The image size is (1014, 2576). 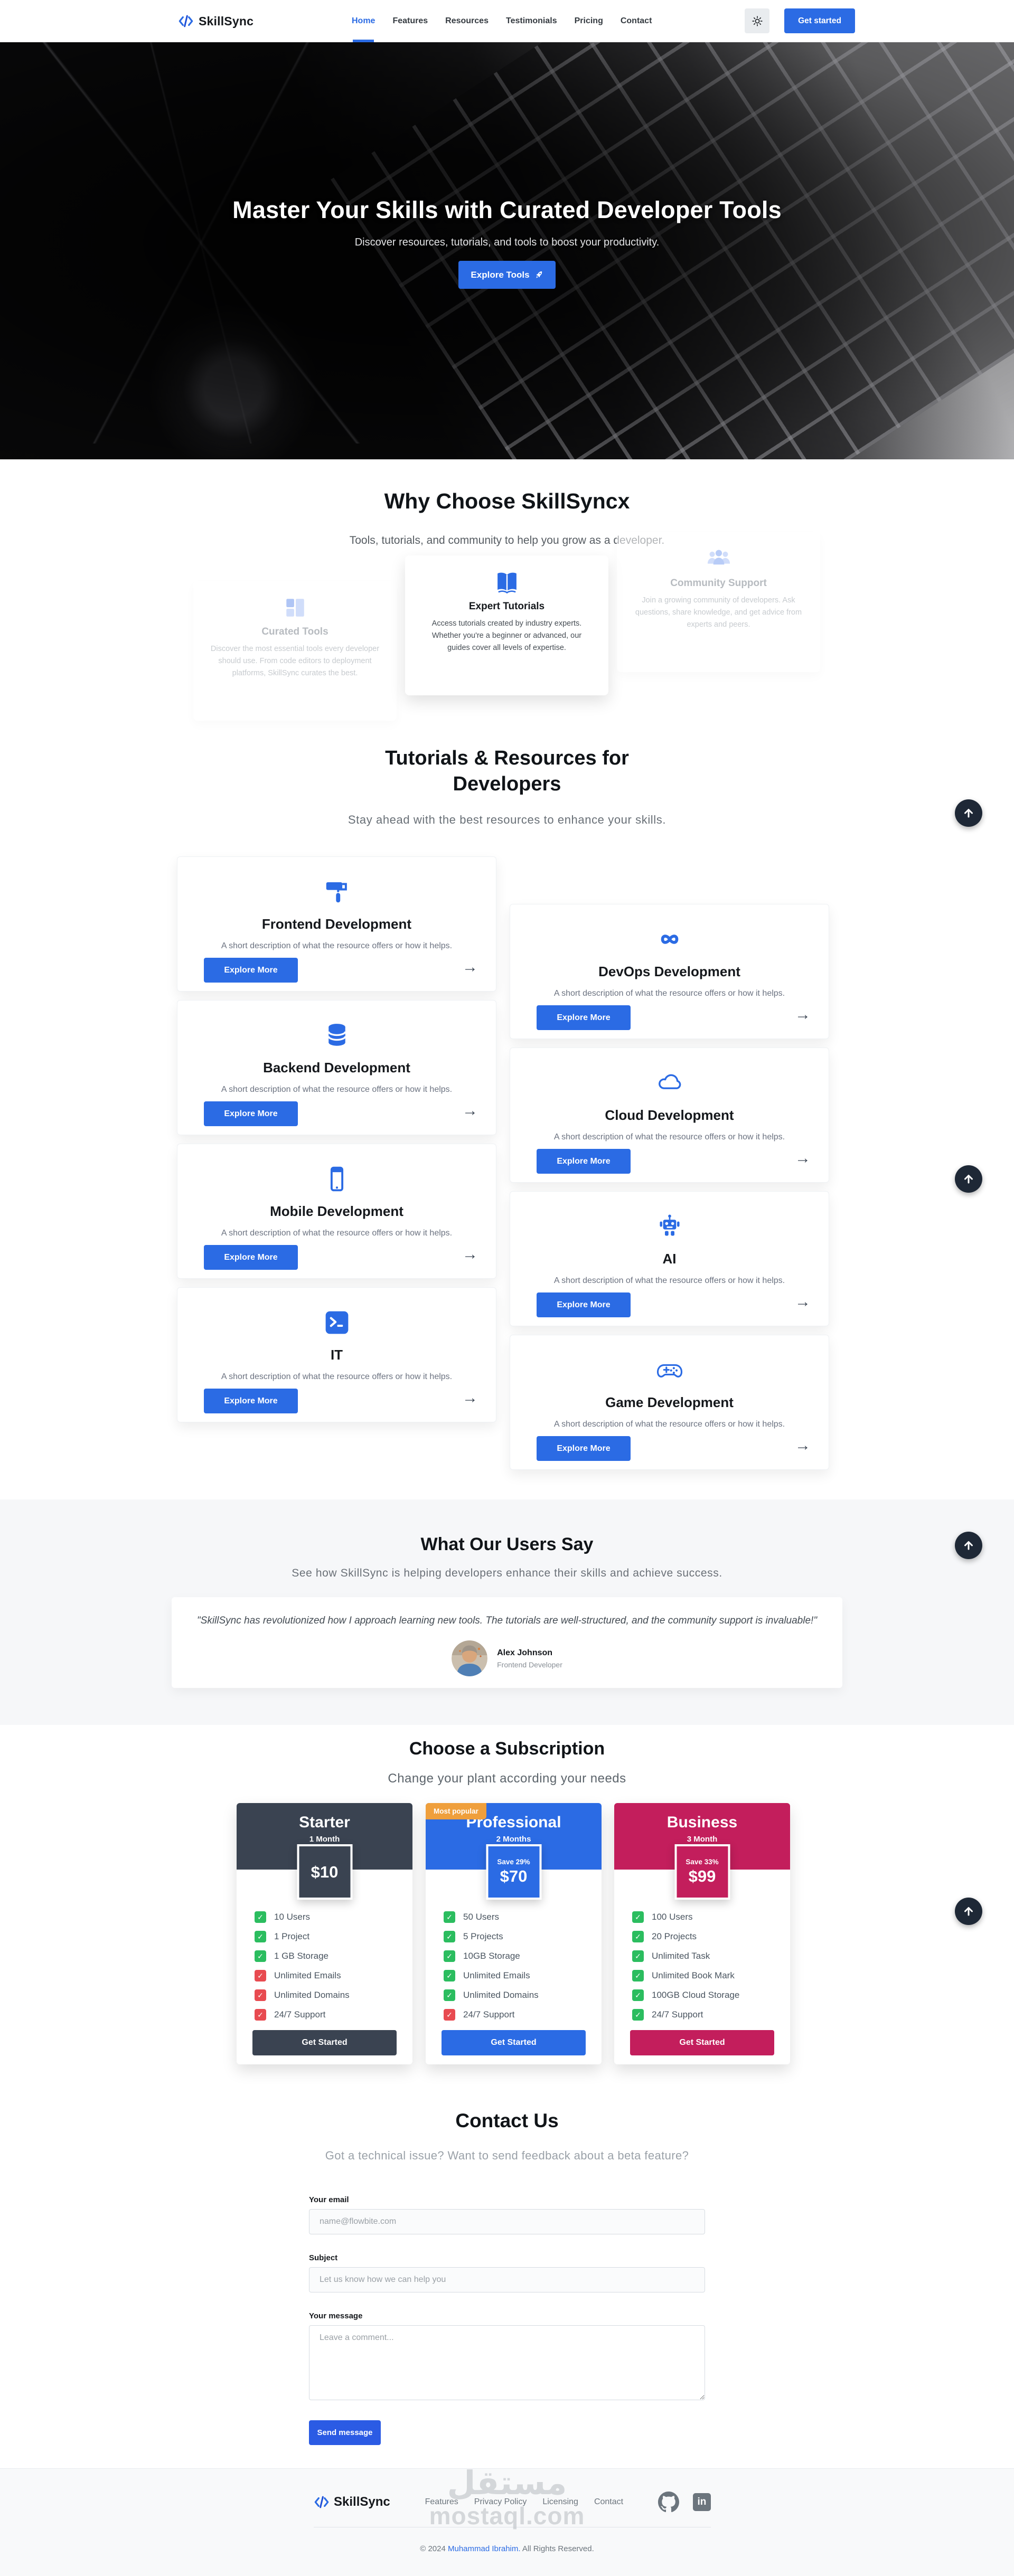 I want to click on subject-label: Subject, so click(x=323, y=2257).